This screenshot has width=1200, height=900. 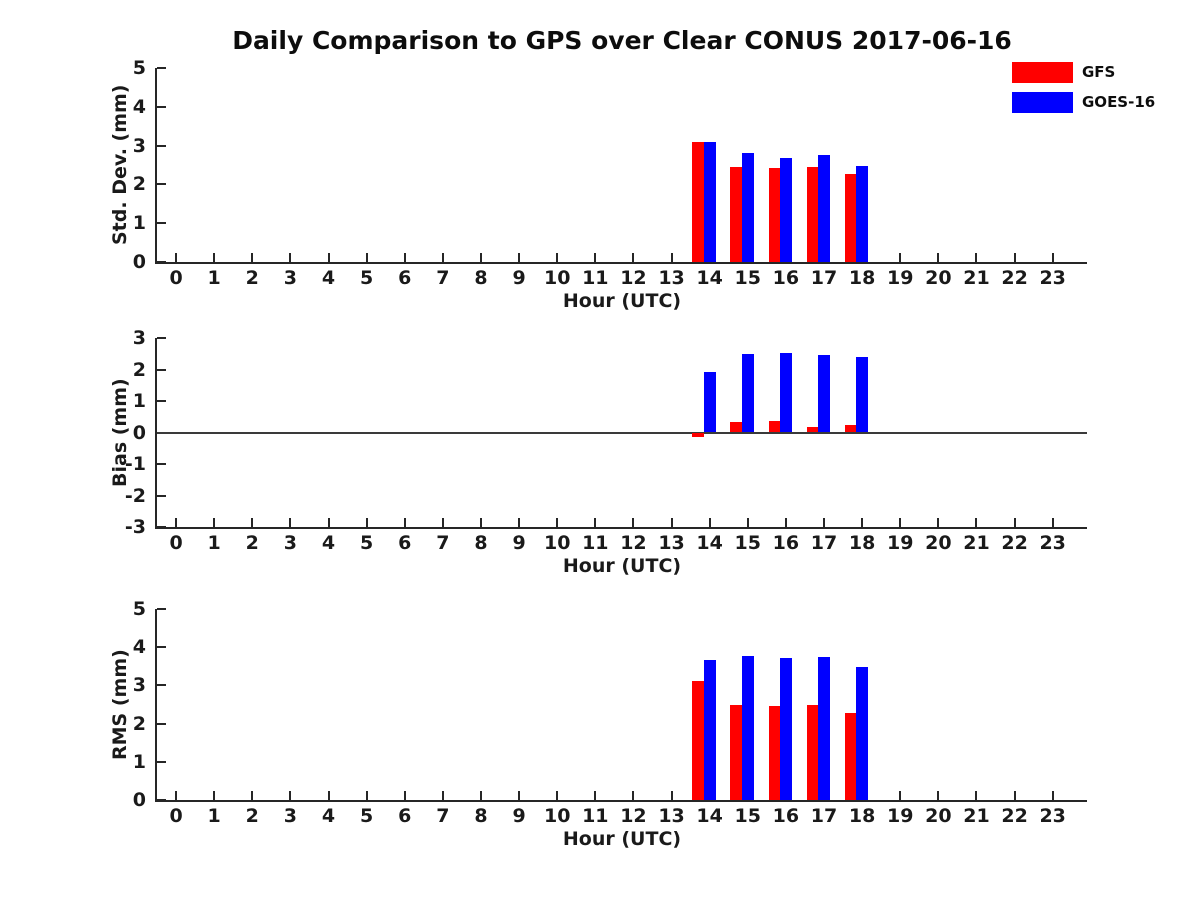 I want to click on legend-swatch-goes16, so click(x=1042, y=102).